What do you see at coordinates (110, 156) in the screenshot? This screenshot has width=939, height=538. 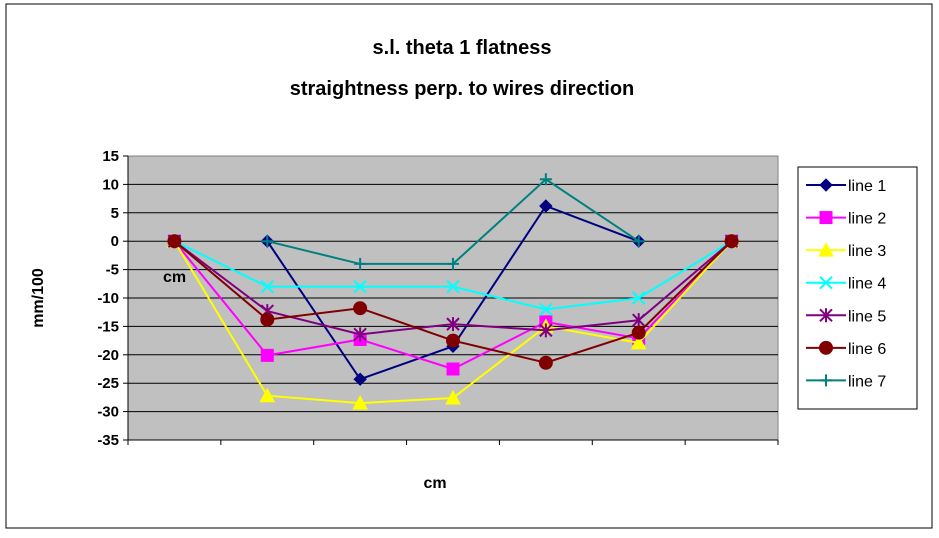 I see `y-tick-label: 15` at bounding box center [110, 156].